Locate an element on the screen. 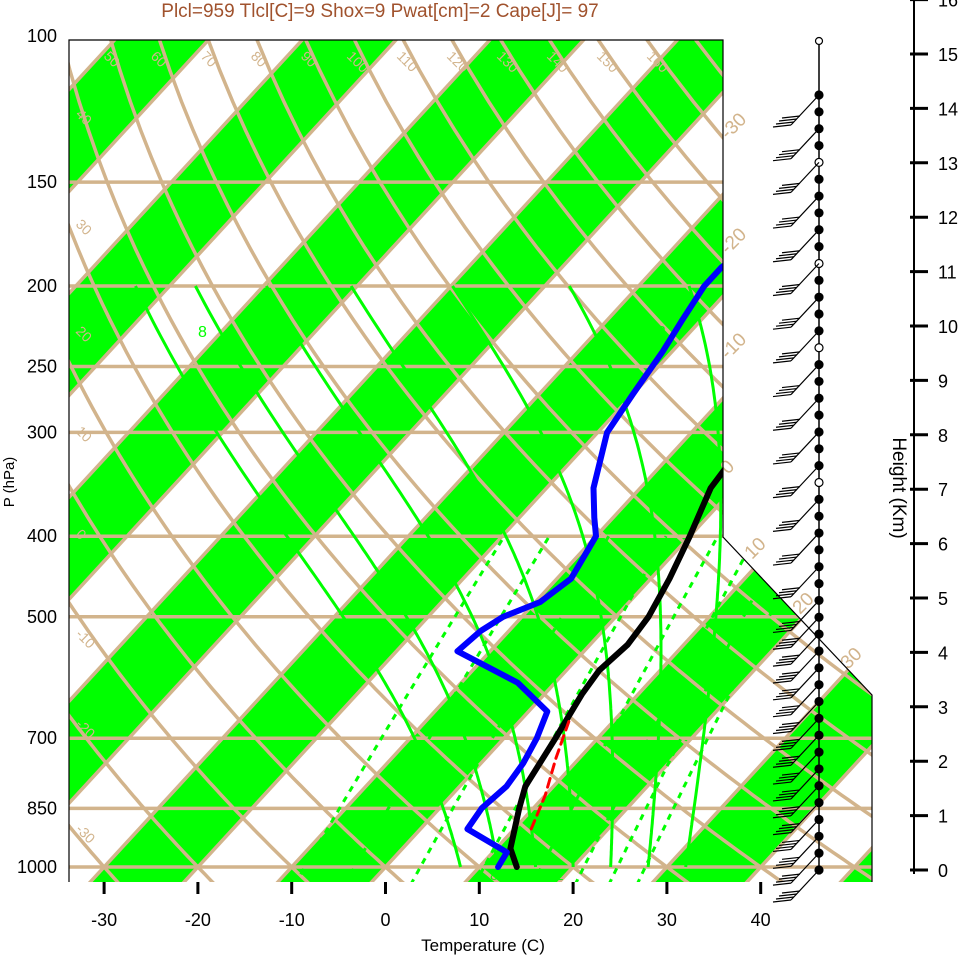 Image resolution: width=961 pixels, height=962 pixels. dry-adiabat-label: -10 is located at coordinates (86, 639).